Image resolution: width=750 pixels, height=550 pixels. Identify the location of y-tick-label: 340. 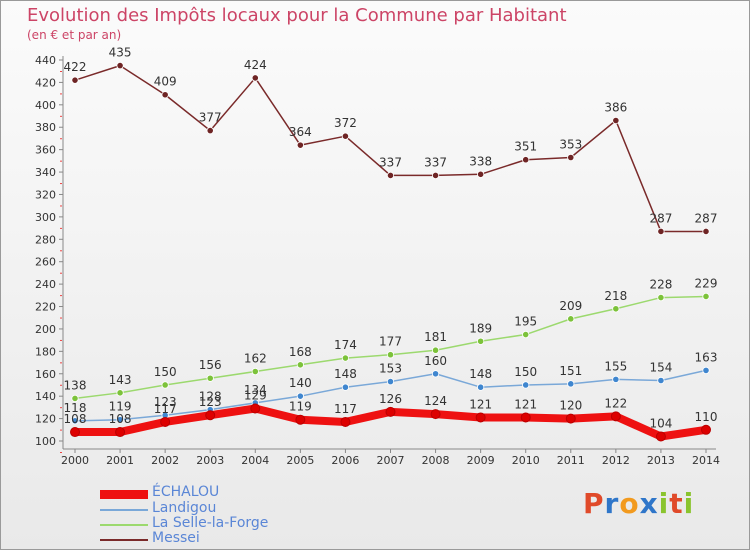
(45, 172).